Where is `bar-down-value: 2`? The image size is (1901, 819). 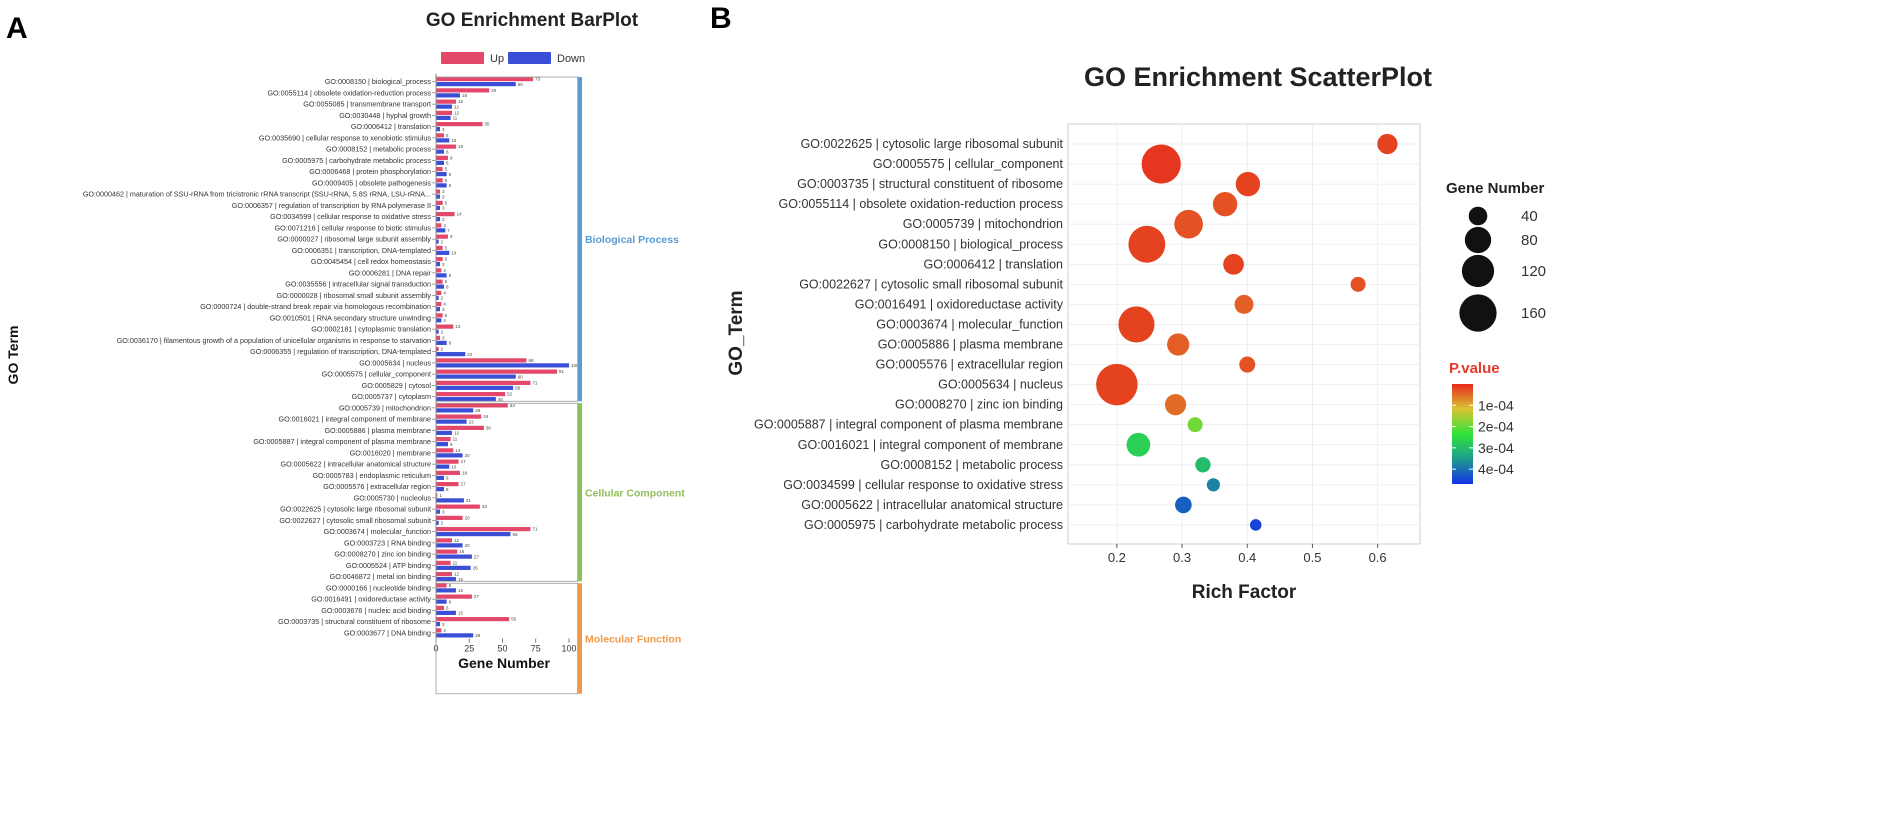 bar-down-value: 2 is located at coordinates (442, 331).